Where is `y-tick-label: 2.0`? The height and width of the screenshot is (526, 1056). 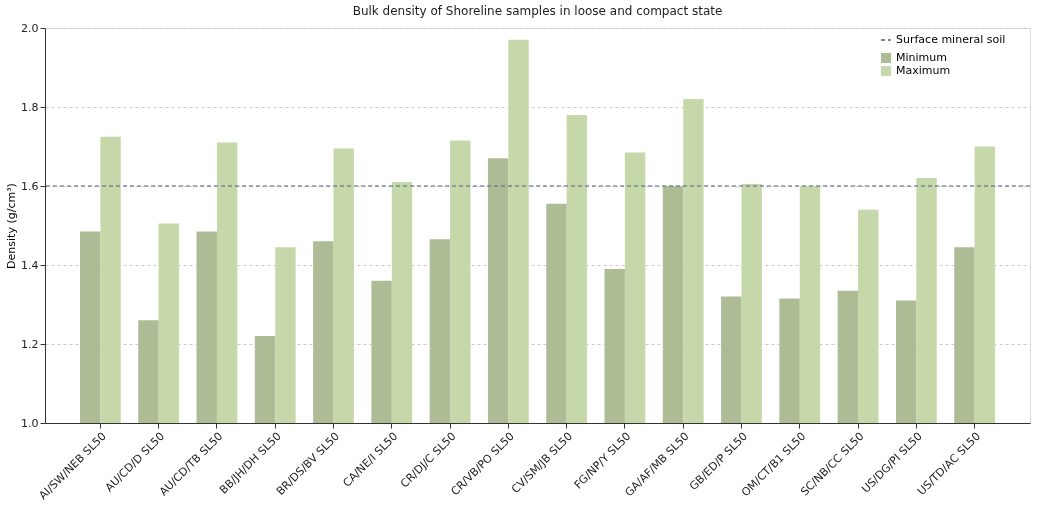
y-tick-label: 2.0 is located at coordinates (30, 28).